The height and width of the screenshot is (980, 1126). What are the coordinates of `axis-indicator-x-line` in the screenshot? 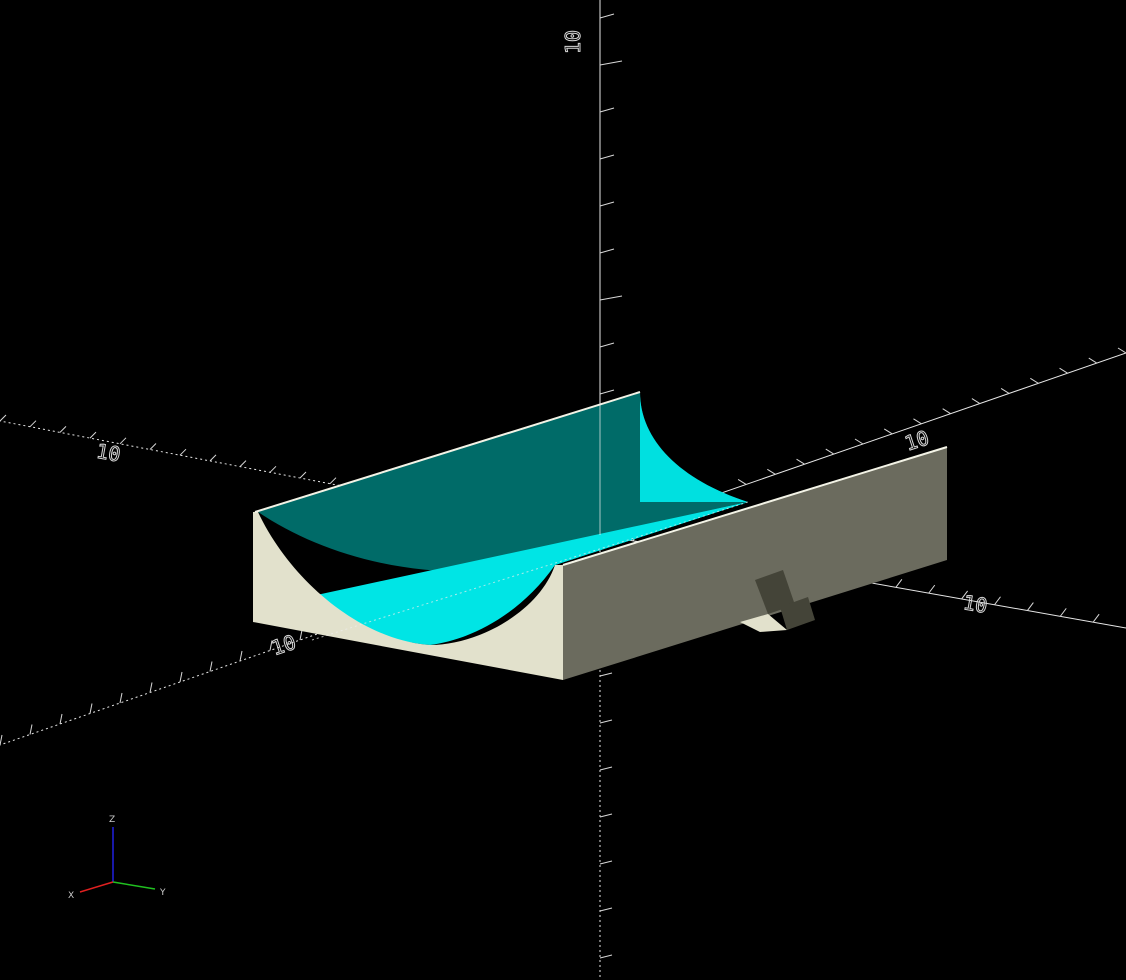 It's located at (96, 887).